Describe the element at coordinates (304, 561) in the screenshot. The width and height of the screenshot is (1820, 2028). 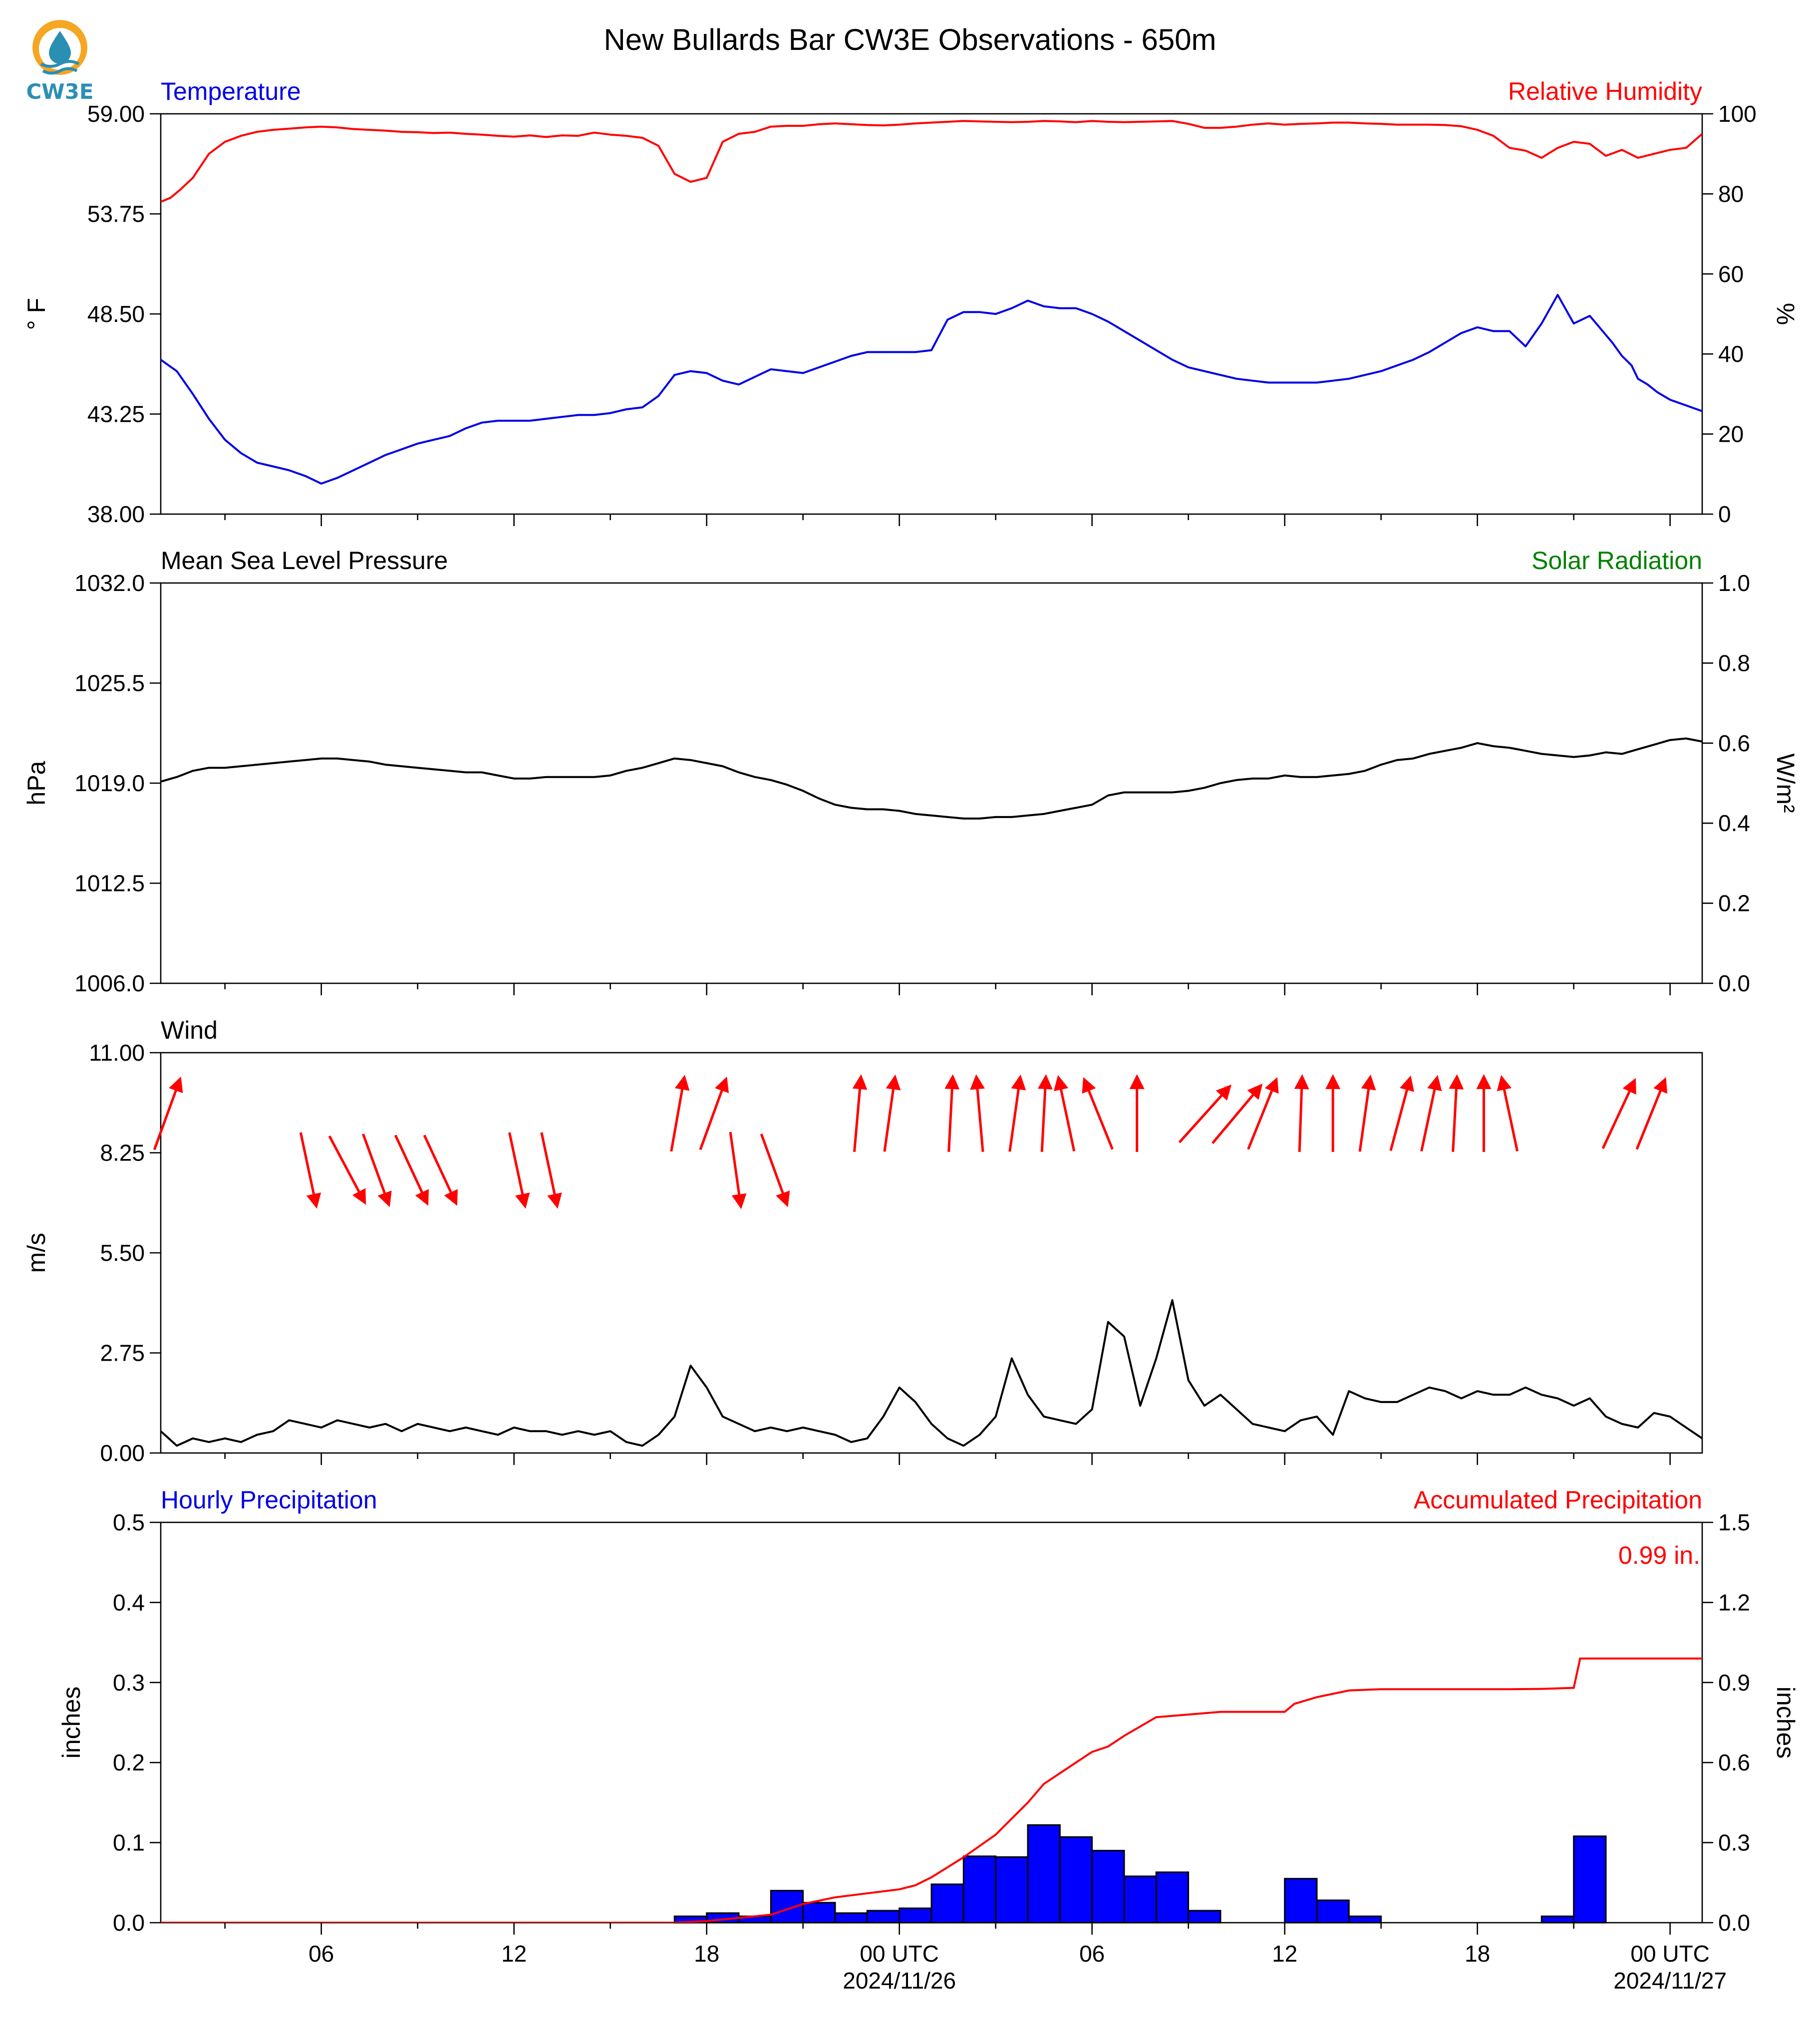
I see `panel-title-left: Mean Sea Level Pressure` at that location.